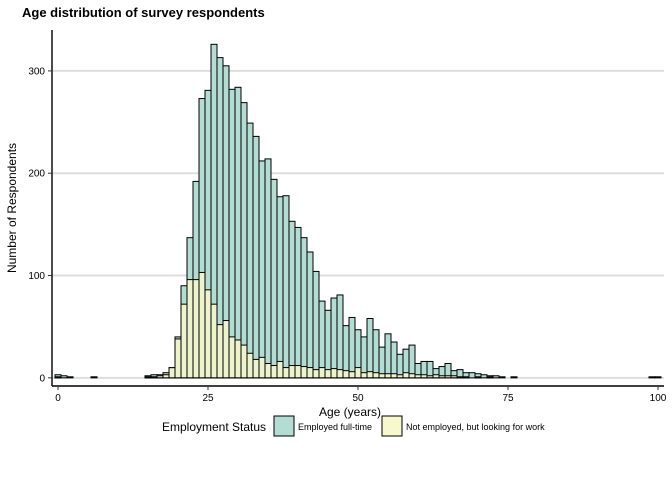 This screenshot has height=480, width=672. Describe the element at coordinates (475, 427) in the screenshot. I see `legend-label-not-employed: Not employed, but looking for work` at that location.